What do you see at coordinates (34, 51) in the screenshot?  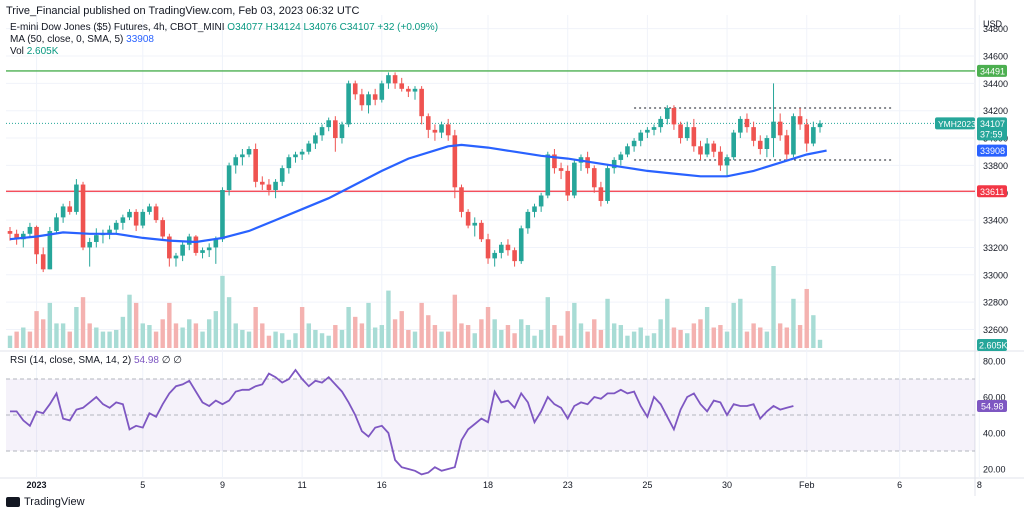 I see `volume-legend: Vol 2.605K` at bounding box center [34, 51].